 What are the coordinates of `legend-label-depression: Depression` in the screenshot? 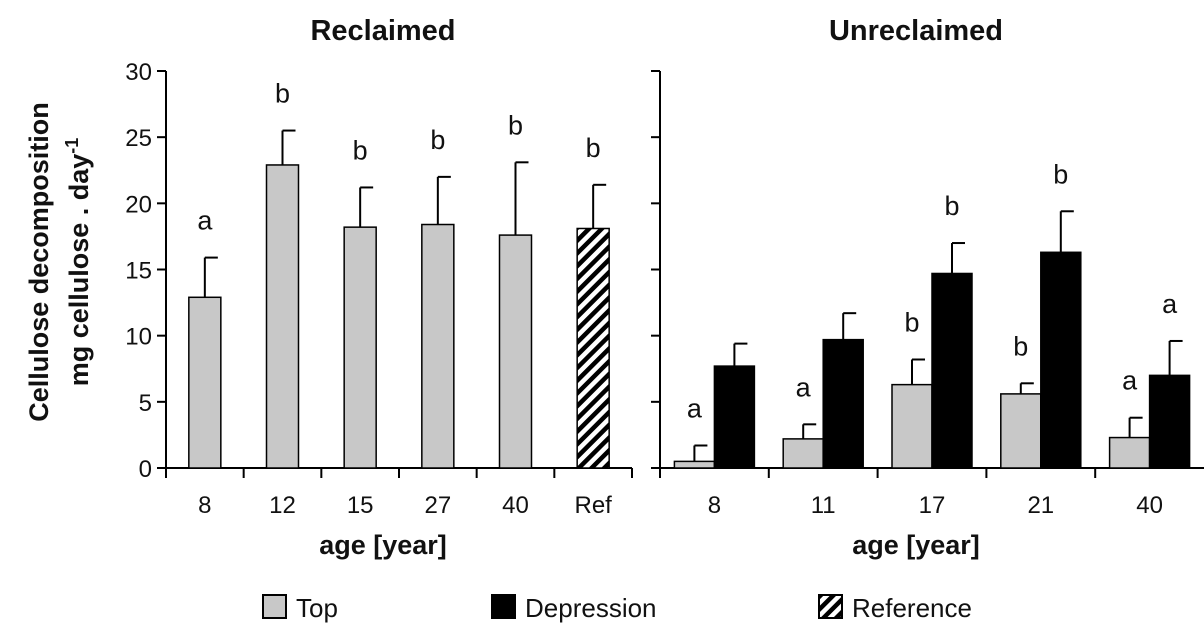 It's located at (591, 608).